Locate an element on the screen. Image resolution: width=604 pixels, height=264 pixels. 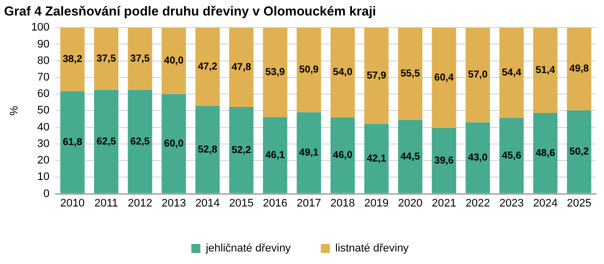
x-tick-label: 2010 is located at coordinates (72, 203).